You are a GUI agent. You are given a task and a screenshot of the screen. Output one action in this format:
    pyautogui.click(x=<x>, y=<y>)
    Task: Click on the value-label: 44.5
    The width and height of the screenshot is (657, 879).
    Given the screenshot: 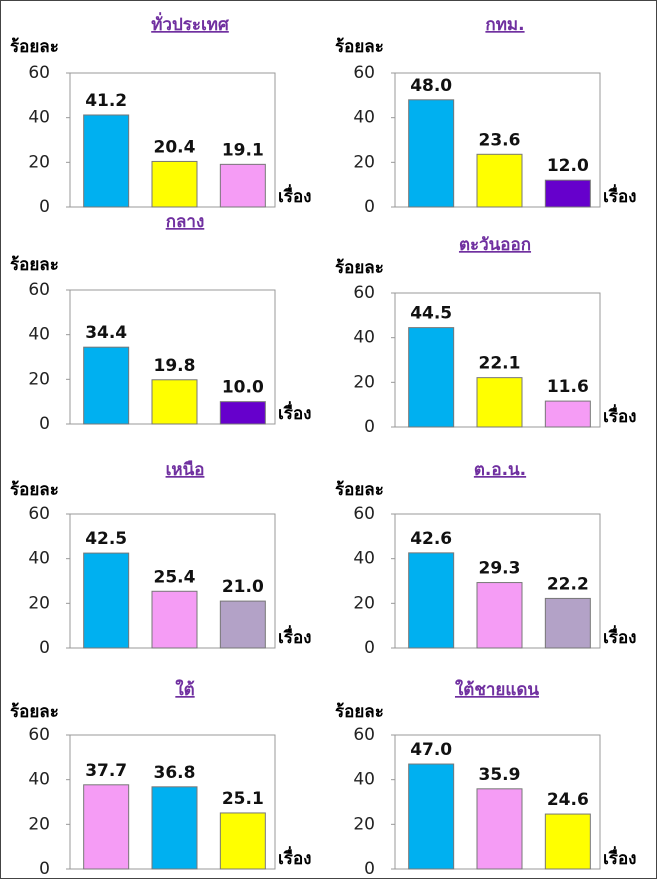 What is the action you would take?
    pyautogui.click(x=431, y=314)
    